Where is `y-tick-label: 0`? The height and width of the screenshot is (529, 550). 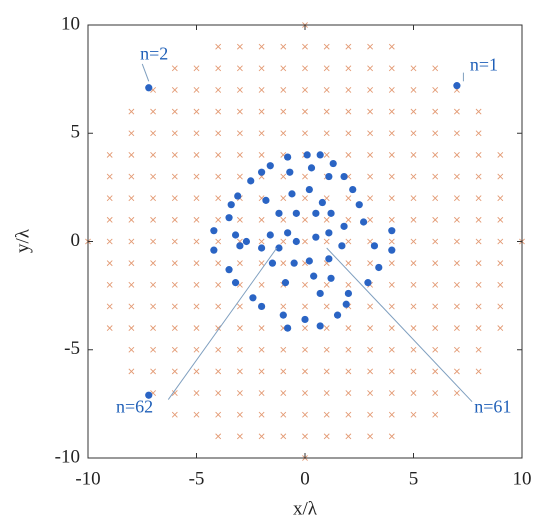 y-tick-label: 0 is located at coordinates (76, 240).